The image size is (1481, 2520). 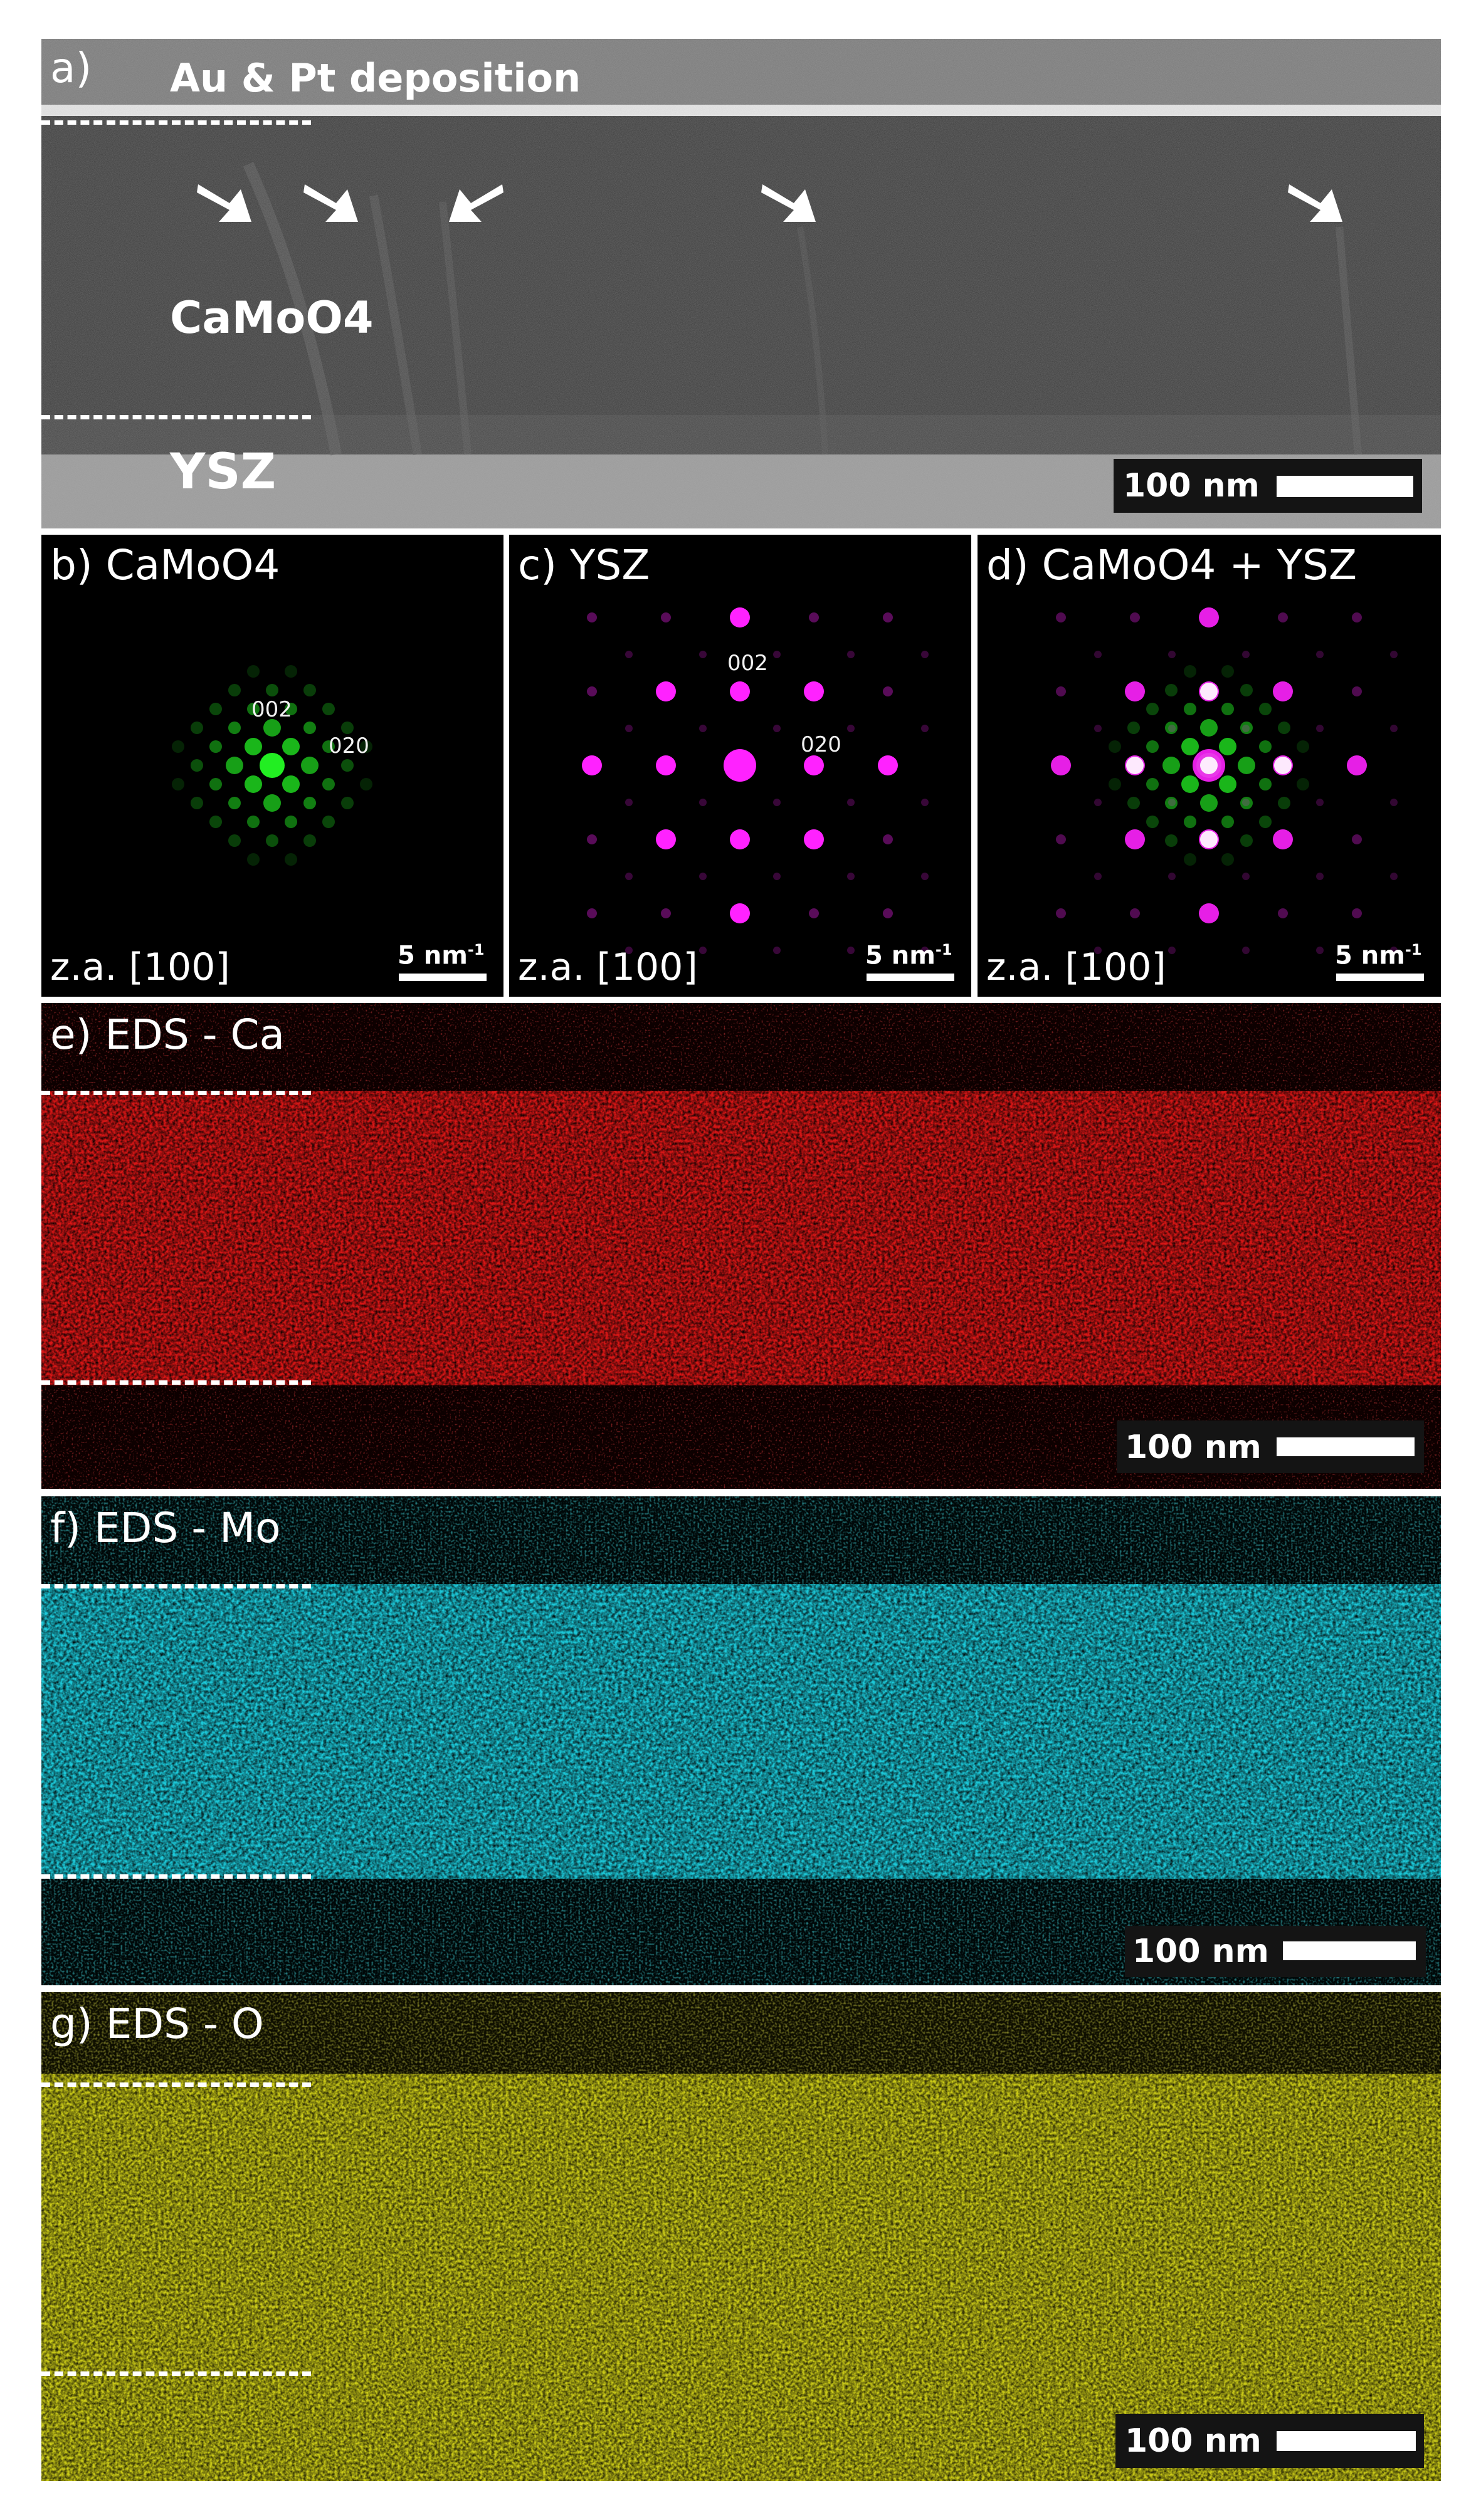 I want to click on scale-value-b: 5 nm, so click(x=433, y=955).